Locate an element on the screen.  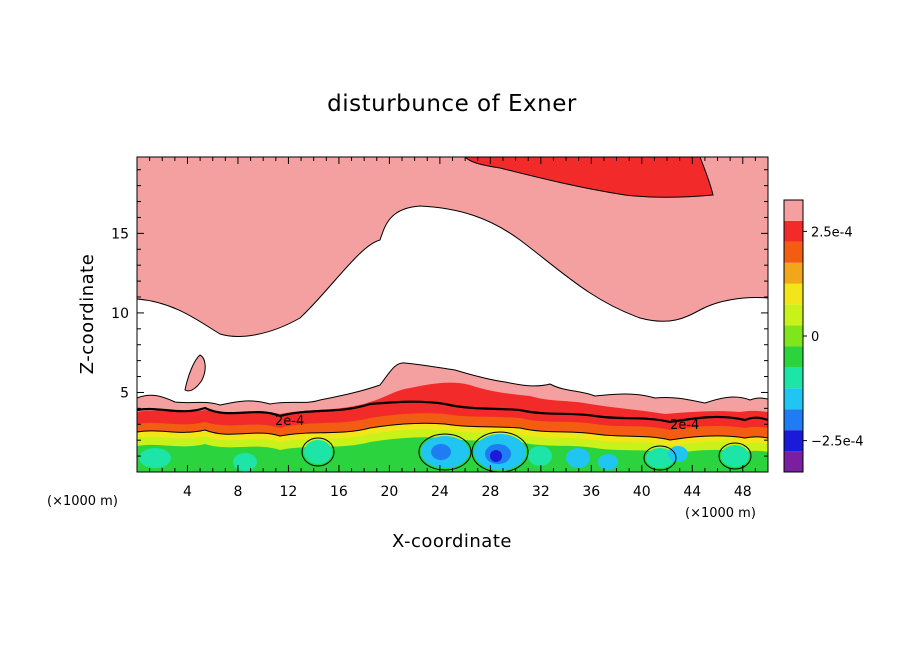
x-tick-label: 48 is located at coordinates (743, 492).